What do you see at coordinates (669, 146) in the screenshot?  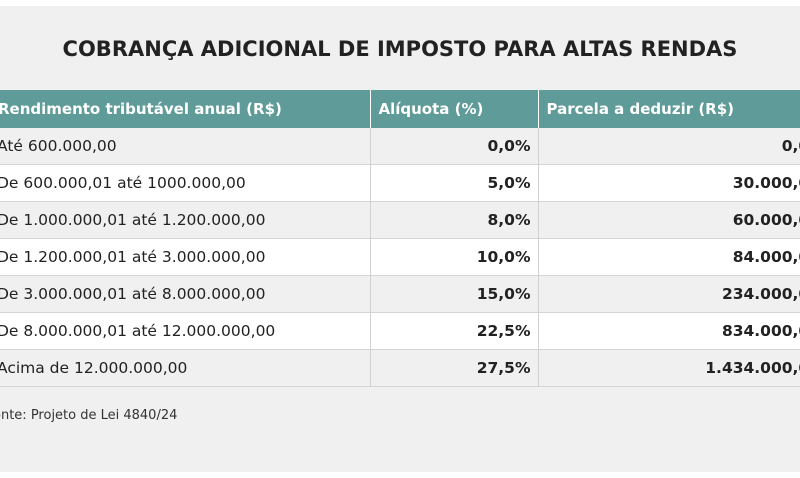 I see `deduction-cell: 0,00` at bounding box center [669, 146].